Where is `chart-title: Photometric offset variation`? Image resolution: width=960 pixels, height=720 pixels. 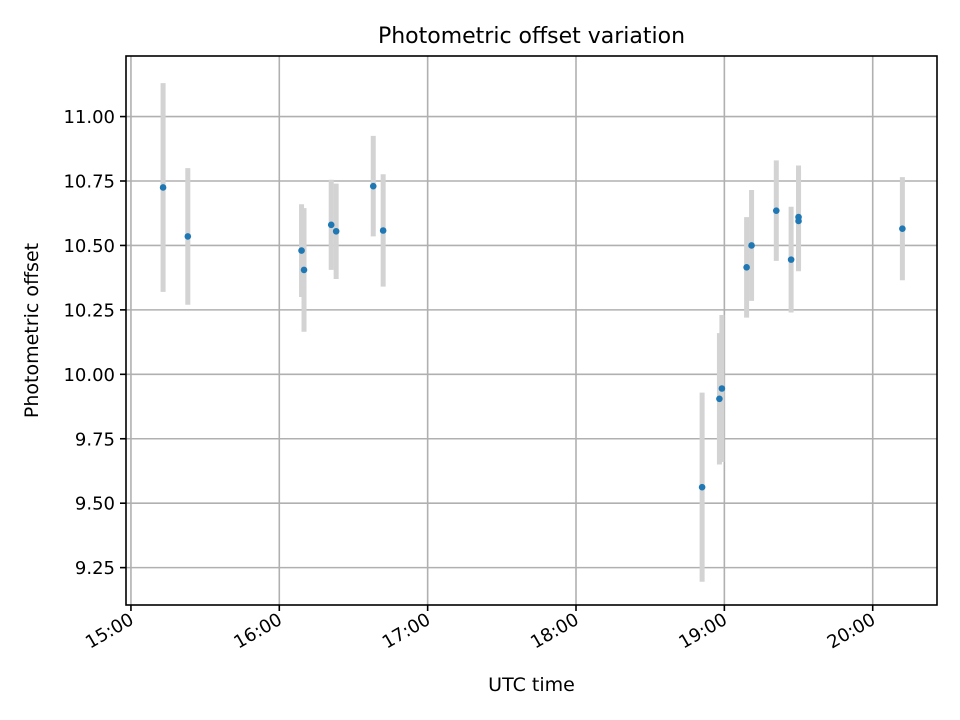 chart-title: Photometric offset variation is located at coordinates (531, 36).